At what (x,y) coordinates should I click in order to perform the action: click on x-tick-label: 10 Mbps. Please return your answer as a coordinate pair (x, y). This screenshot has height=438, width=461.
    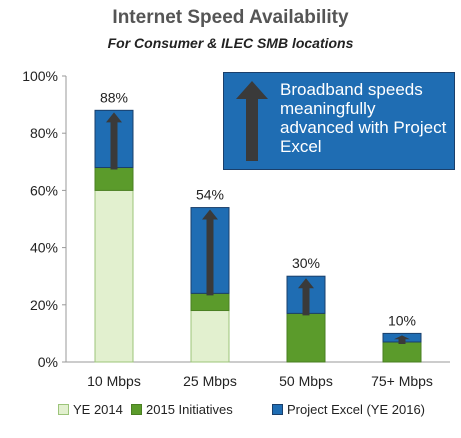
    Looking at the image, I should click on (114, 381).